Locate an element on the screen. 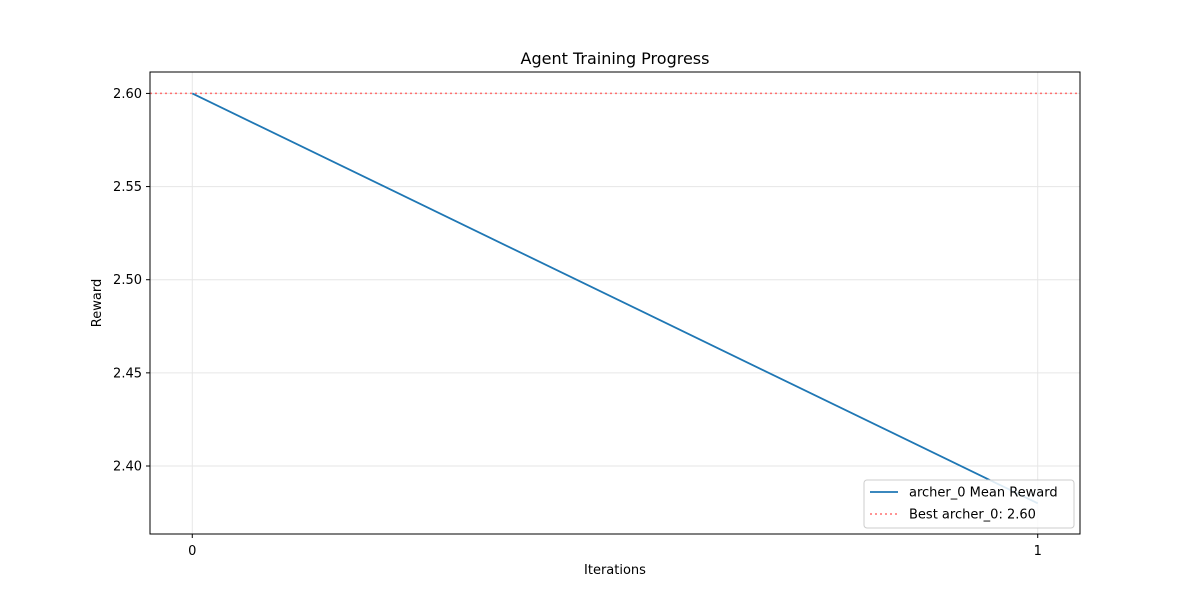  x-axis-title: Iterations is located at coordinates (615, 570).